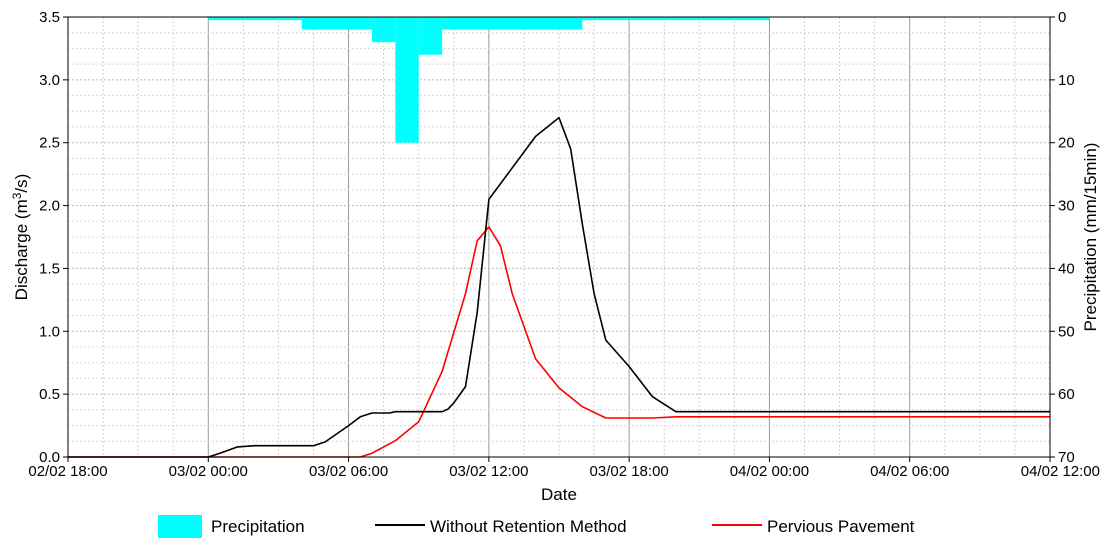 This screenshot has width=1108, height=542. Describe the element at coordinates (909, 471) in the screenshot. I see `x-tick-label: 04/02 06:00` at that location.